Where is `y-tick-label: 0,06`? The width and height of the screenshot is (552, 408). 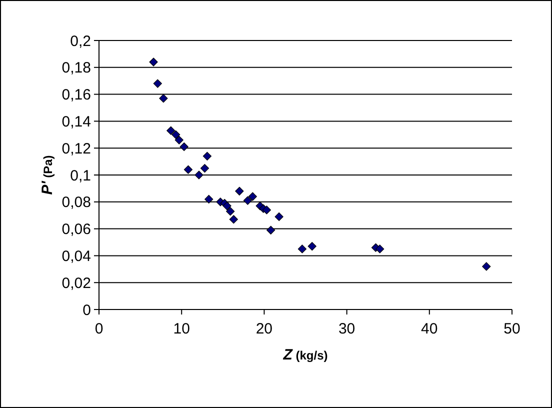
y-tick-label: 0,06 is located at coordinates (76, 229).